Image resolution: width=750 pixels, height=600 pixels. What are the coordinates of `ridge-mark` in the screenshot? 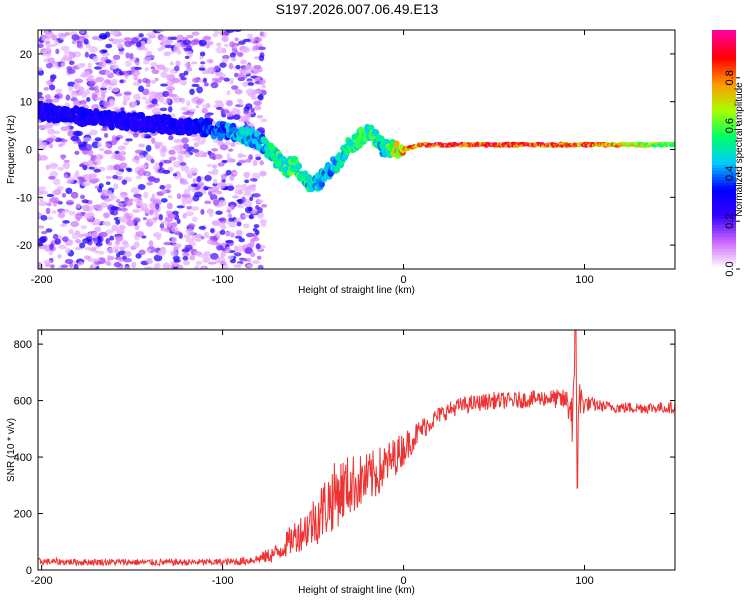 It's located at (396, 144).